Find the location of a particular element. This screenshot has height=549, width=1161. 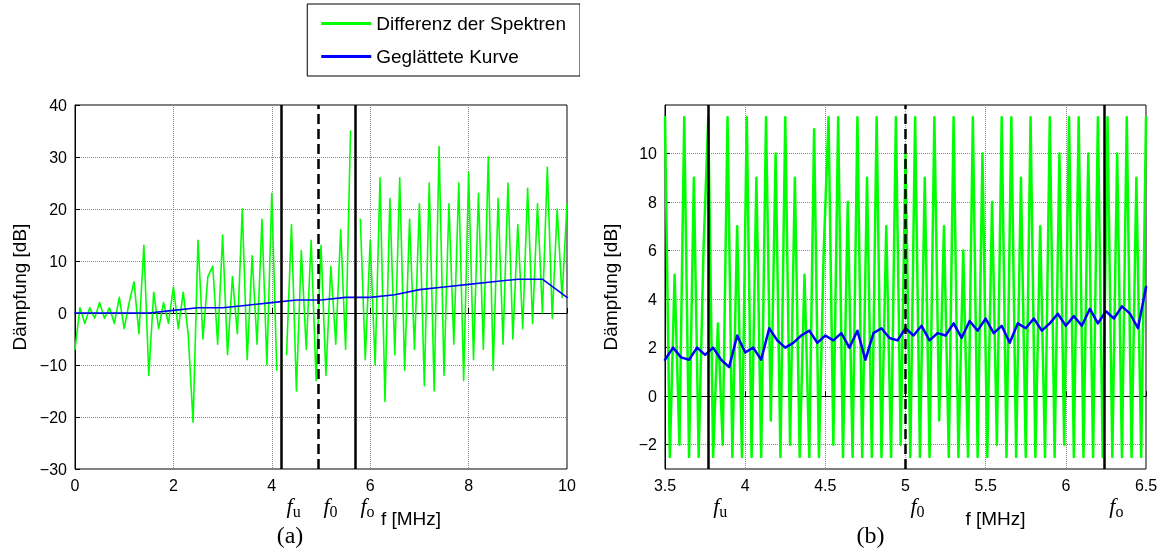

x-tick-label: 8 is located at coordinates (469, 485).